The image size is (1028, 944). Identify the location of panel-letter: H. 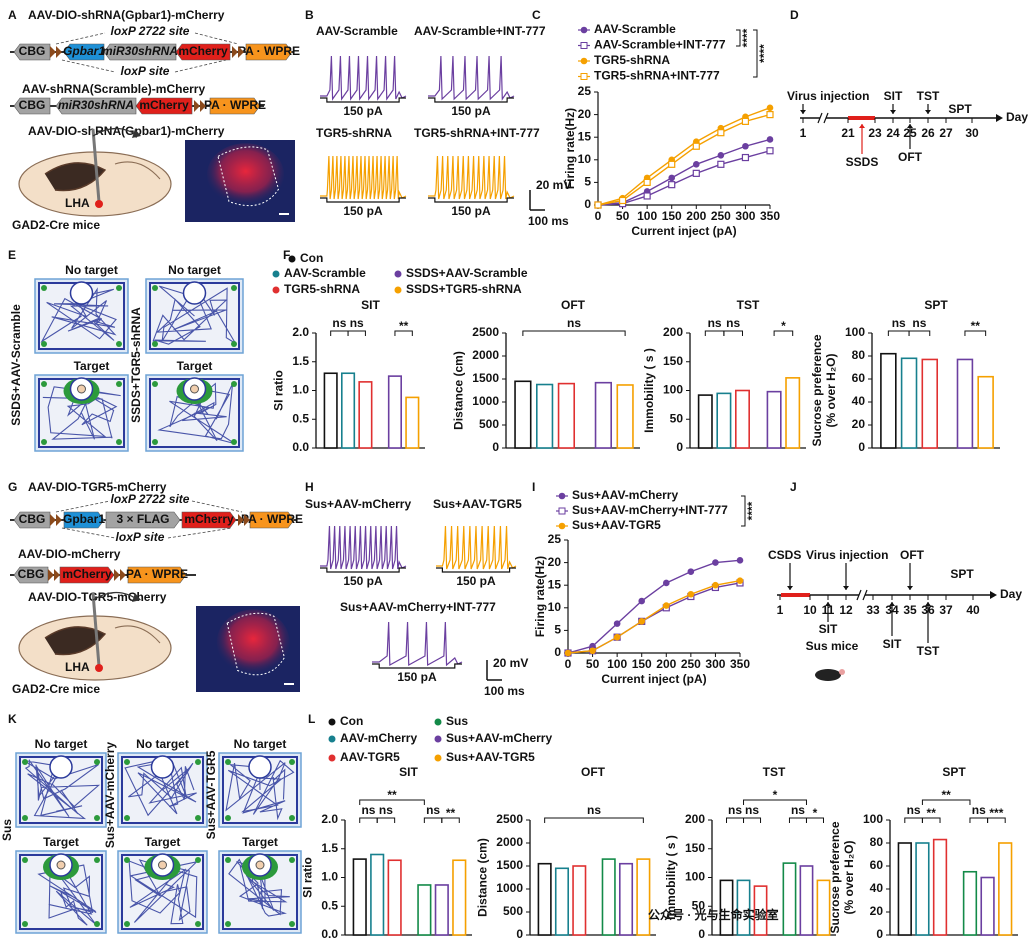
(309, 487).